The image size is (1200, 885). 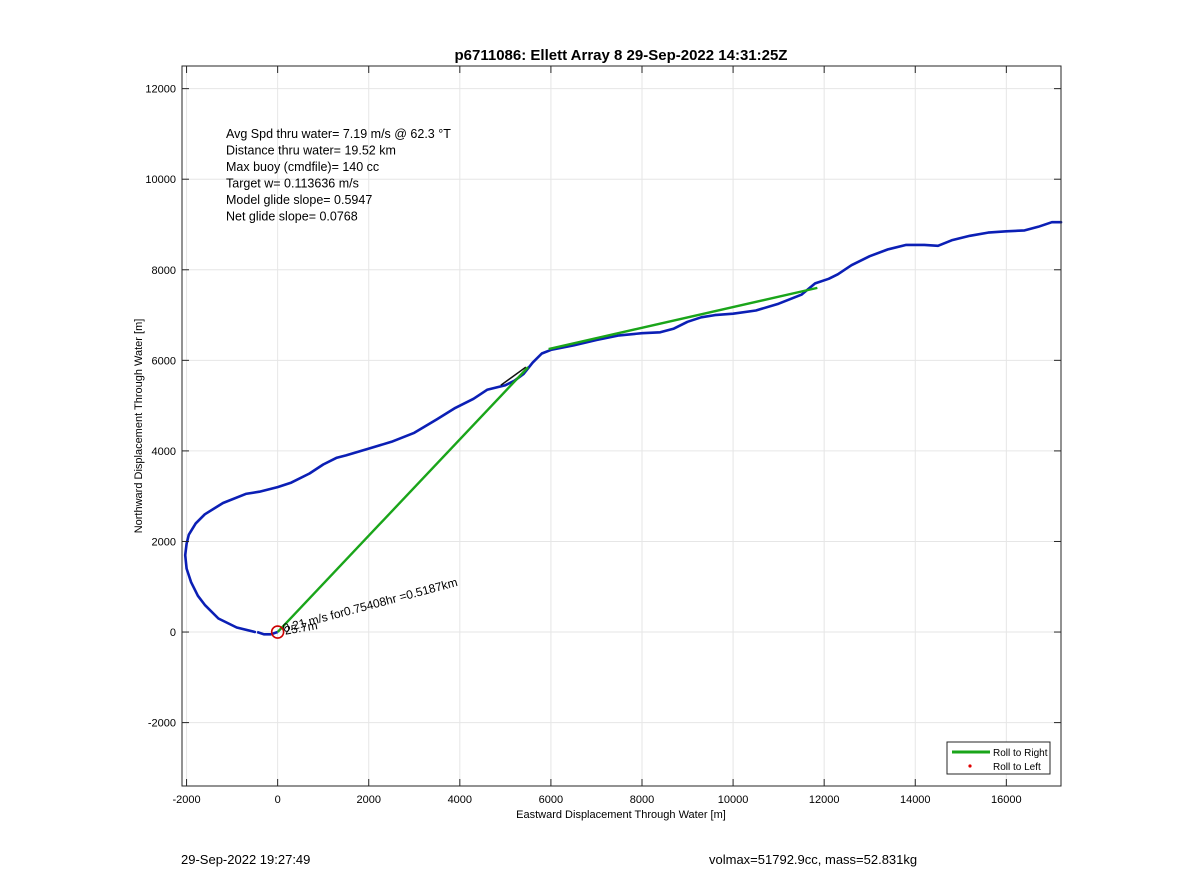 I want to click on start-overlap-label: 25.7m, so click(x=300, y=628).